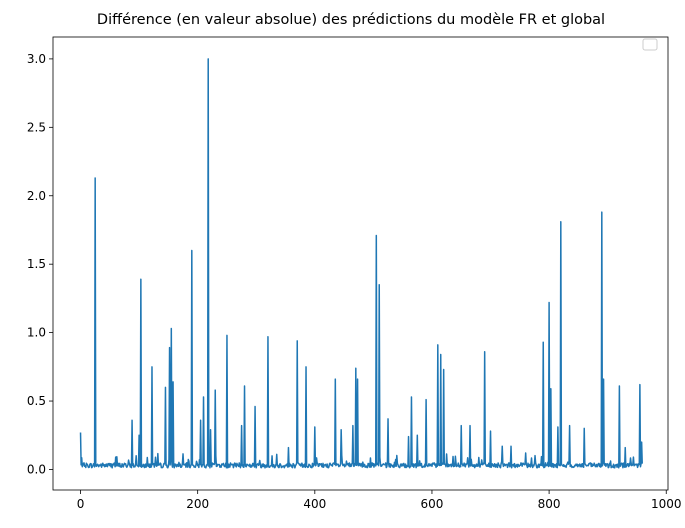 This screenshot has width=685, height=528. Describe the element at coordinates (432, 504) in the screenshot. I see `x-tick-label: 600` at that location.